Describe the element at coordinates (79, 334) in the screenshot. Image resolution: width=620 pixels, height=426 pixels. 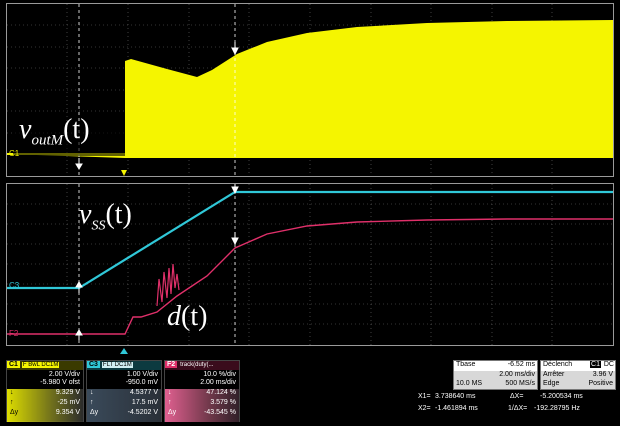
I see `cursor-up-arrow-f2` at that location.